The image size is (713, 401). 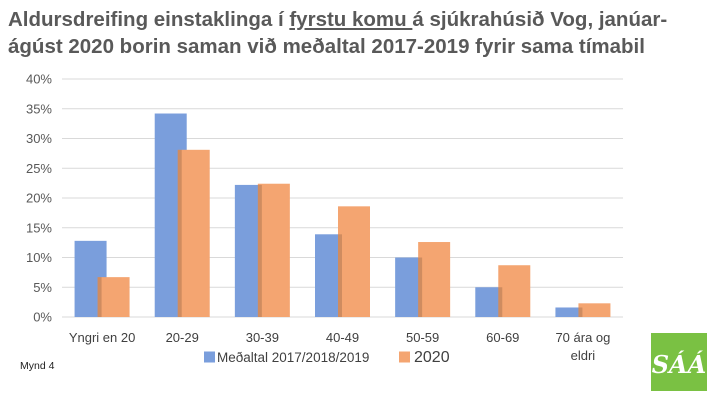 What do you see at coordinates (432, 357) in the screenshot?
I see `legend-label: 2020` at bounding box center [432, 357].